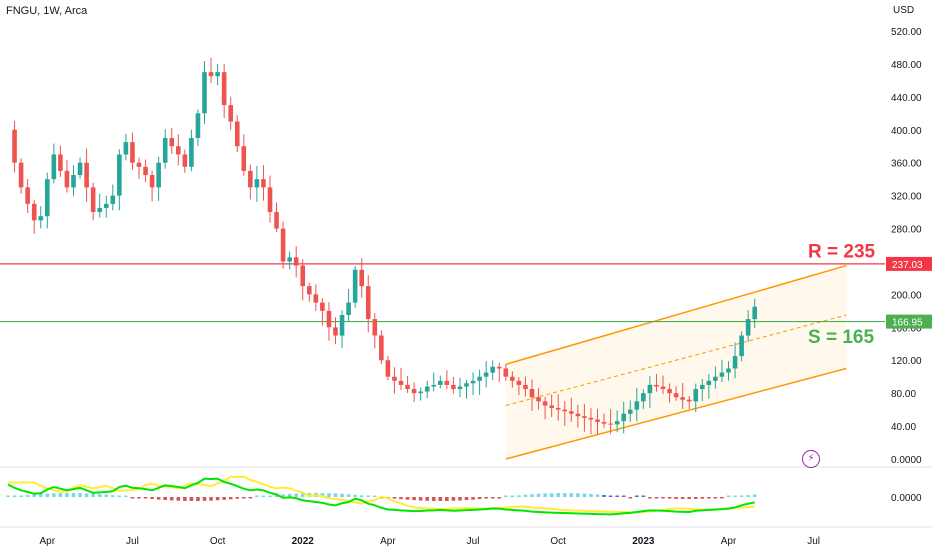 The height and width of the screenshot is (550, 932). I want to click on y-tick-label: 320.00, so click(906, 197).